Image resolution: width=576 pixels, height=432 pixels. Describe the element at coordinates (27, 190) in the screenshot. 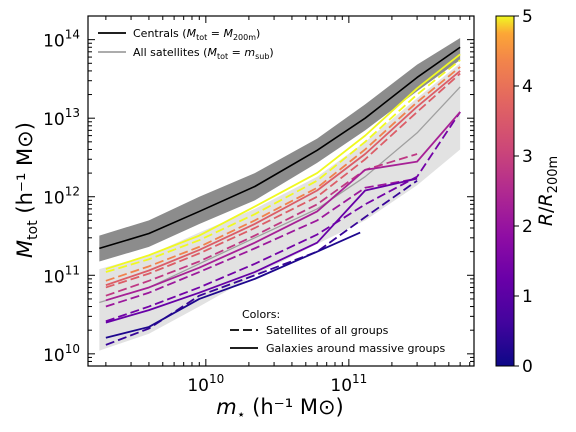

I see `y-axis-label: Mtot (h⁻¹ M⊙)` at that location.